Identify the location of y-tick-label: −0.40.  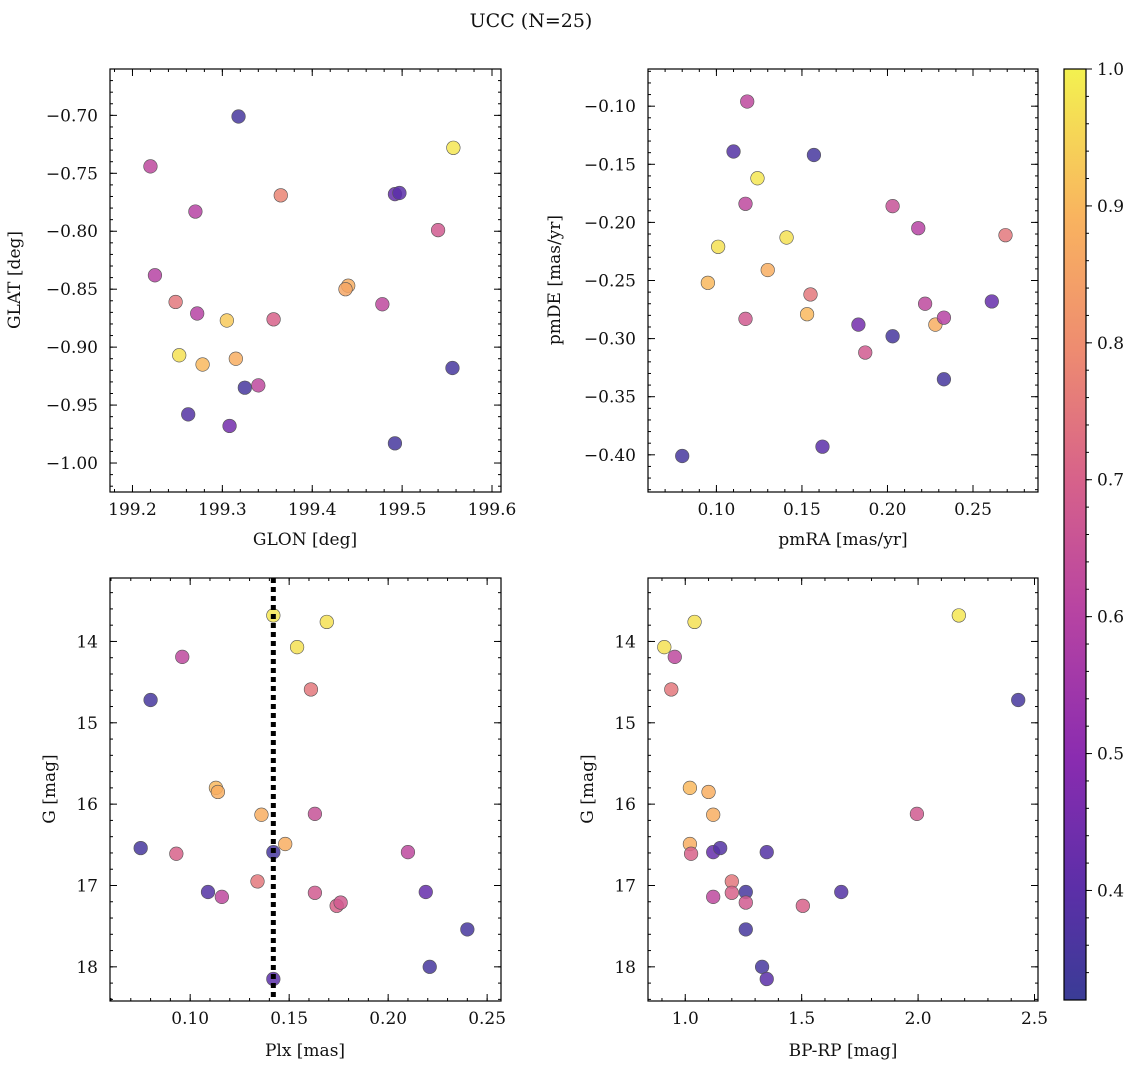
(610, 456).